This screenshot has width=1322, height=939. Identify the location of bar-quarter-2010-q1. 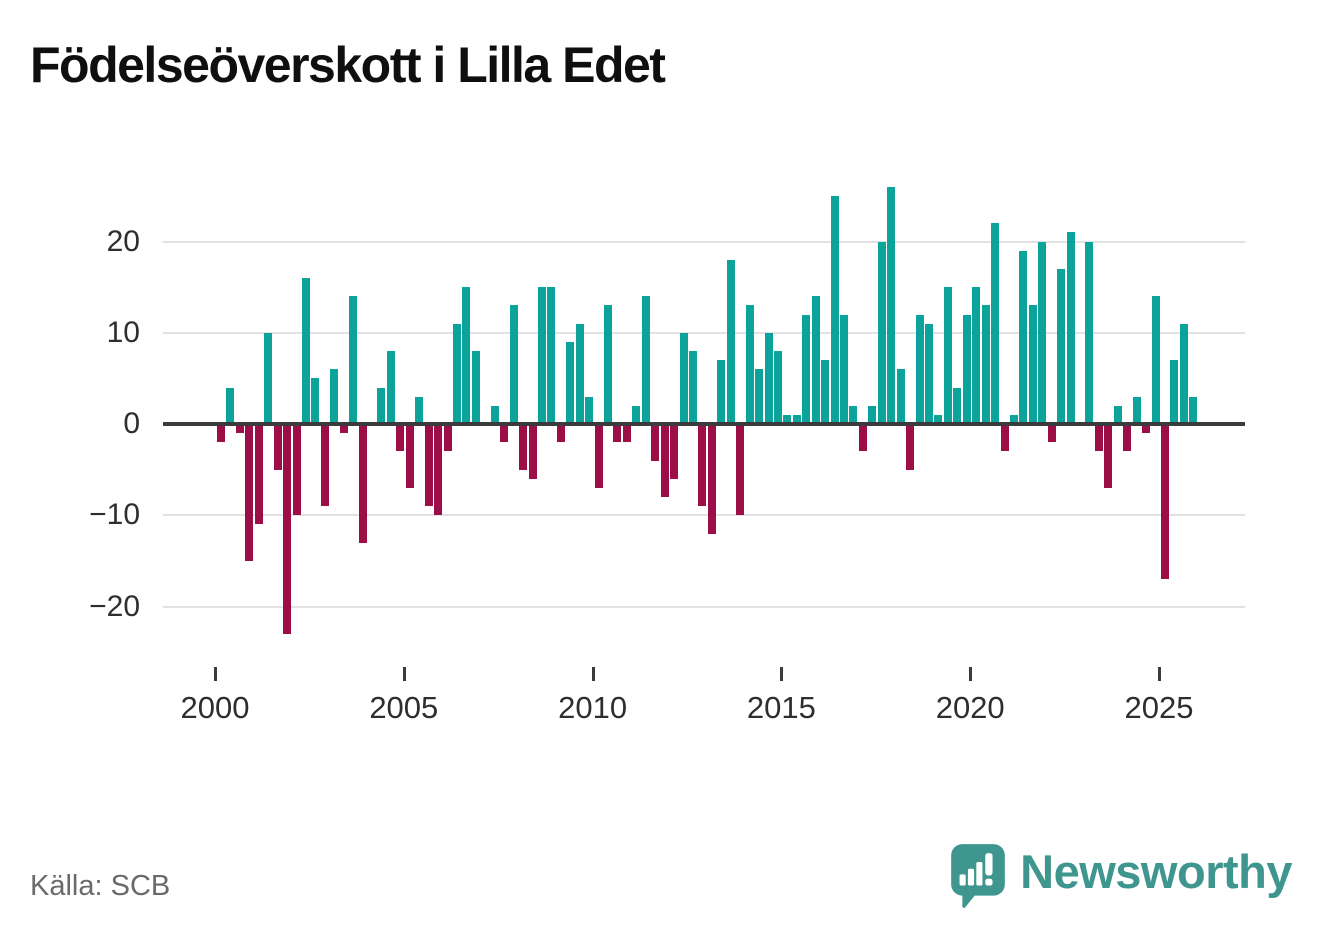
(598, 456).